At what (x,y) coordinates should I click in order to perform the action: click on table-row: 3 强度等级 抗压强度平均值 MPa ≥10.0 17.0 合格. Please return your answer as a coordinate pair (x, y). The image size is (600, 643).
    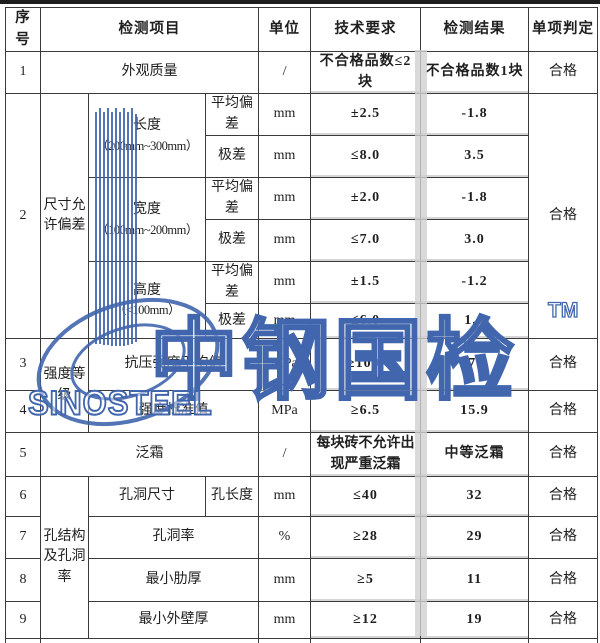
    Looking at the image, I should click on (302, 385).